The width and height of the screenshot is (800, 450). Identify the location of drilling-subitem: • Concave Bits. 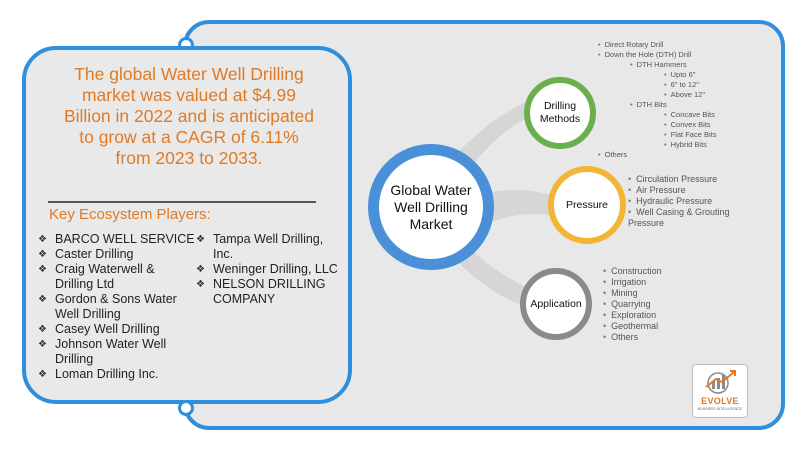
(689, 114).